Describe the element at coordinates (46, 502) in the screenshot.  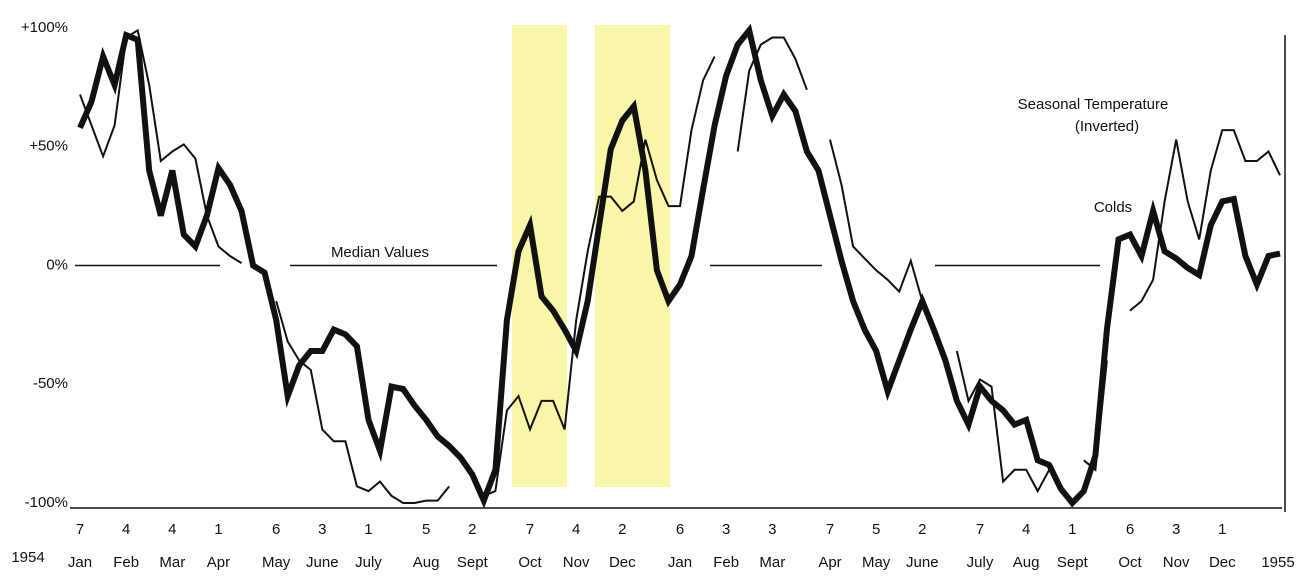
I see `y-tick-label: -100%` at that location.